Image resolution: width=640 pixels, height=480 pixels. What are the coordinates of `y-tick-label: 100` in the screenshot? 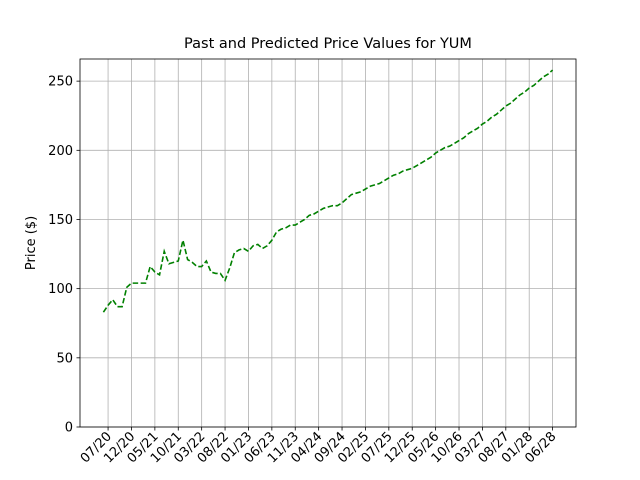 It's located at (60, 289).